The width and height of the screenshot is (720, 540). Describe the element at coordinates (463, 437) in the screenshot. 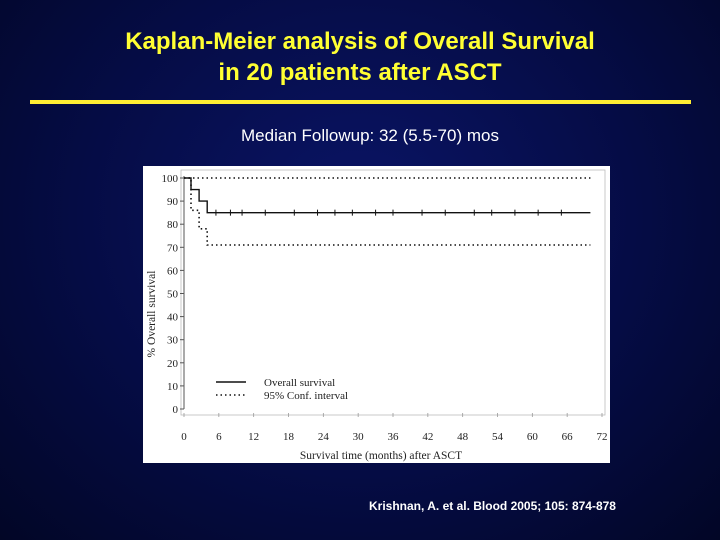

I see `x-tick-label: 48` at that location.